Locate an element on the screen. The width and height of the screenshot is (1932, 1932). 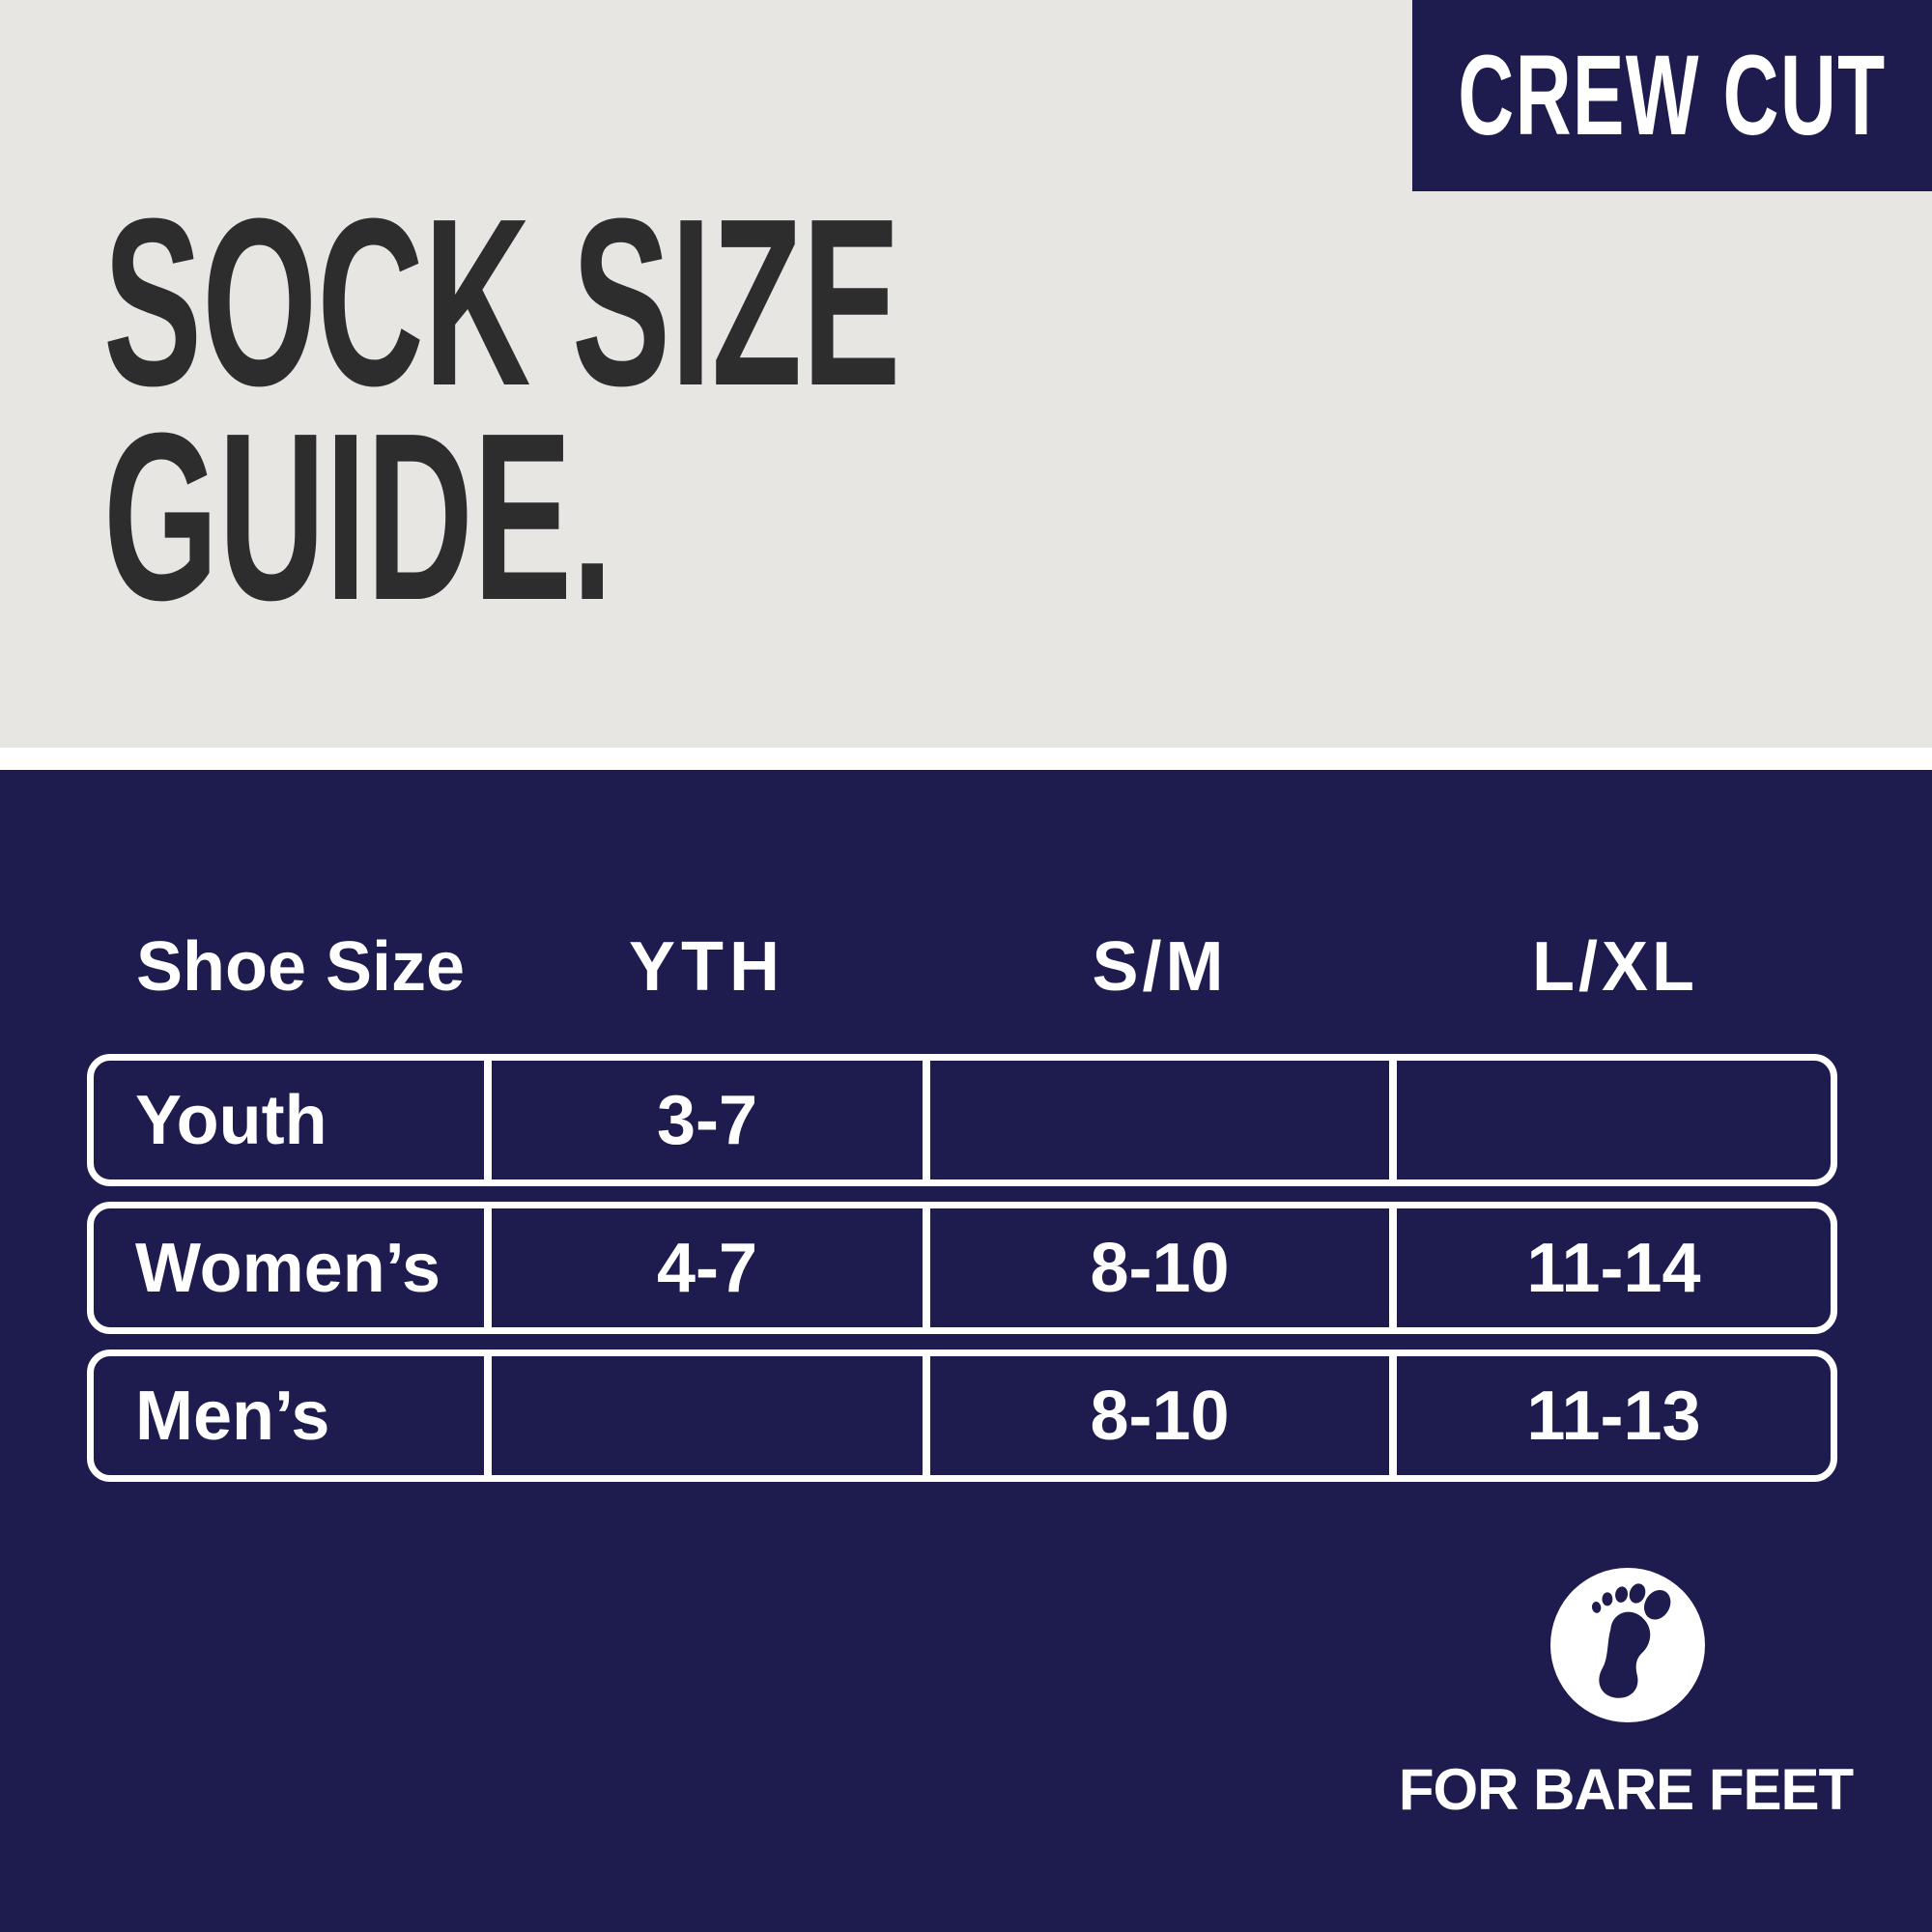
brand-name: FOR BARE FEET is located at coordinates (1626, 1789).